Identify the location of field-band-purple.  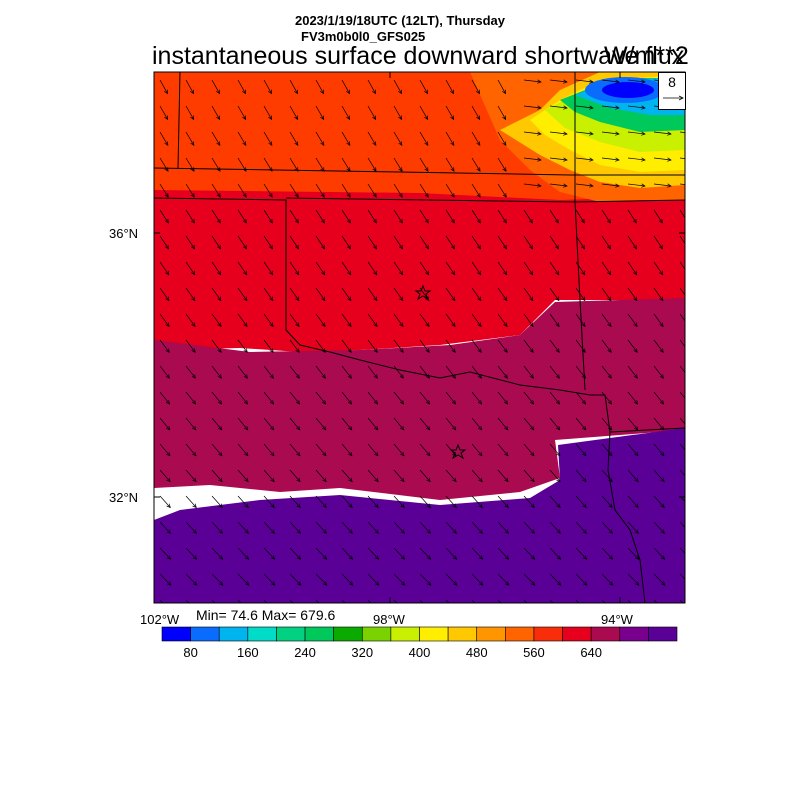
(419, 515).